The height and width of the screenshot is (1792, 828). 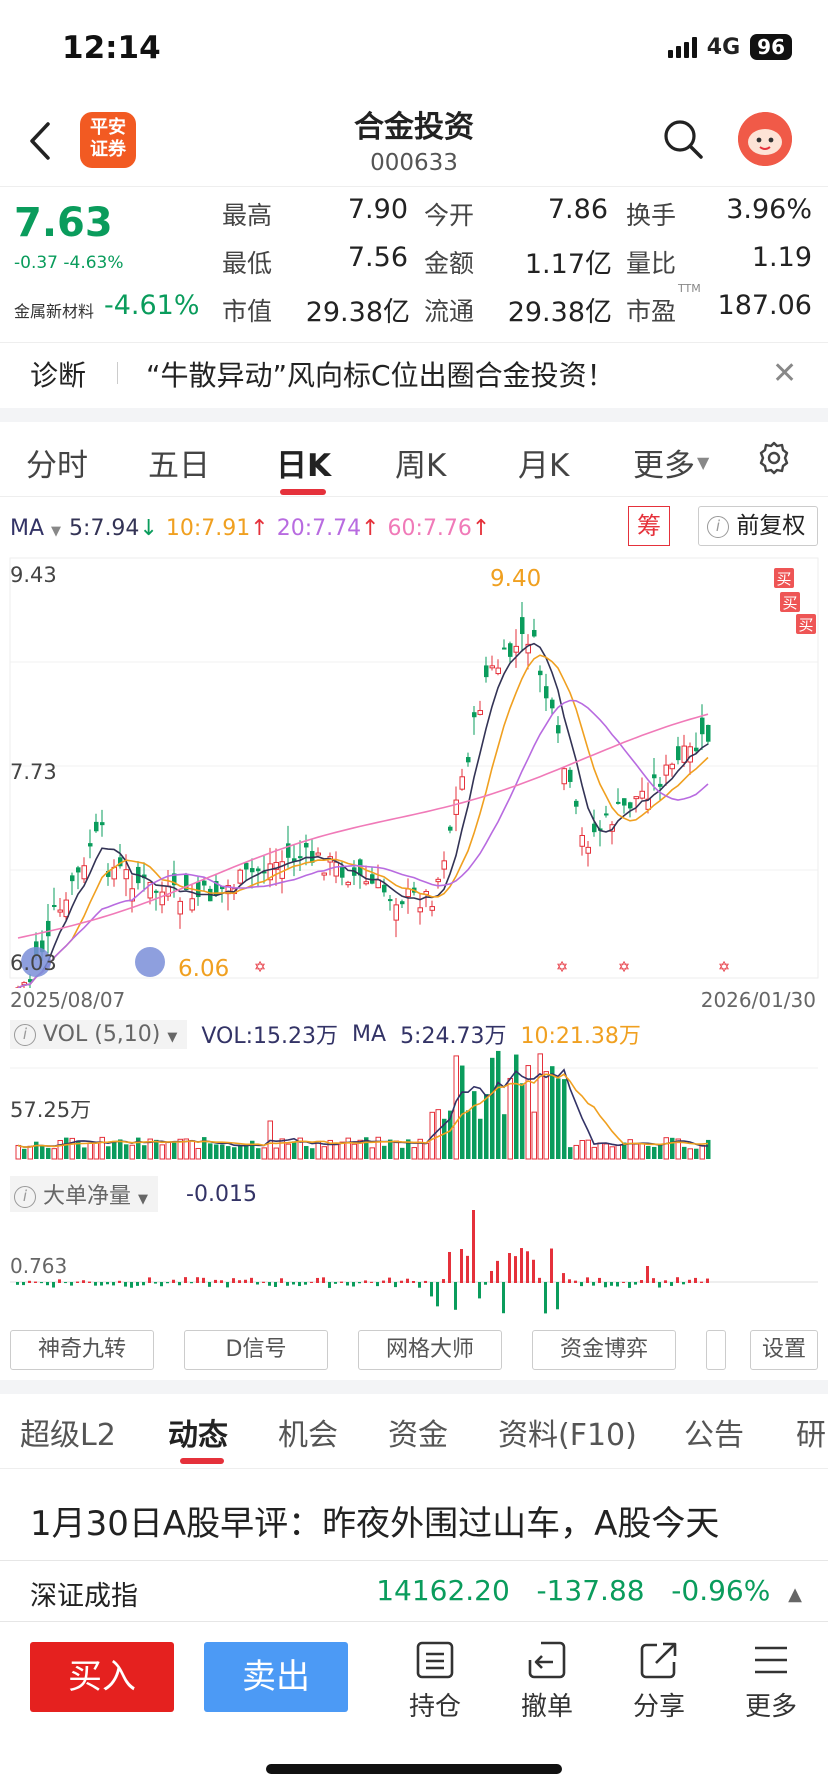 What do you see at coordinates (36, 528) in the screenshot?
I see `ma-label: MA ▼` at bounding box center [36, 528].